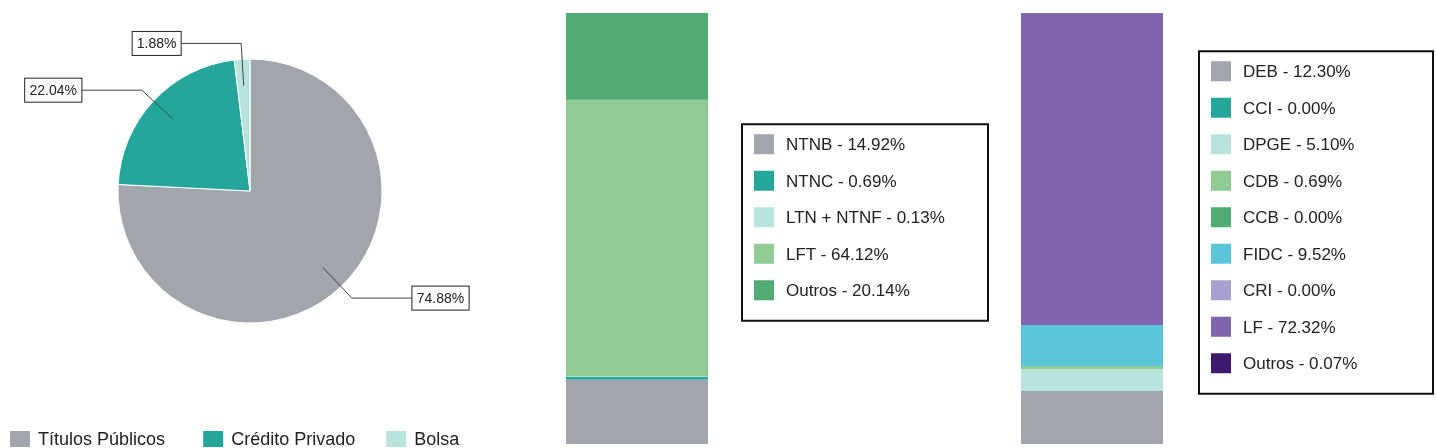  I want to click on legend-label: Bolsa, so click(437, 438).